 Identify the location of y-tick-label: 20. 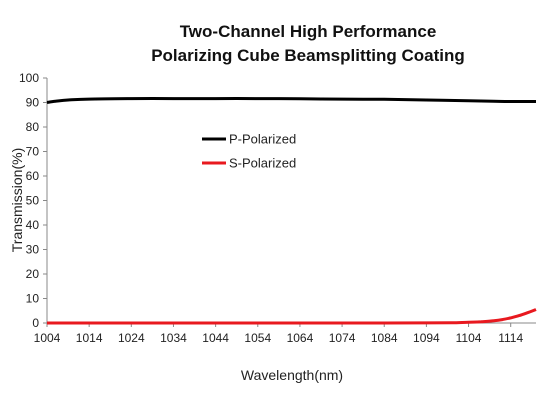
(33, 274).